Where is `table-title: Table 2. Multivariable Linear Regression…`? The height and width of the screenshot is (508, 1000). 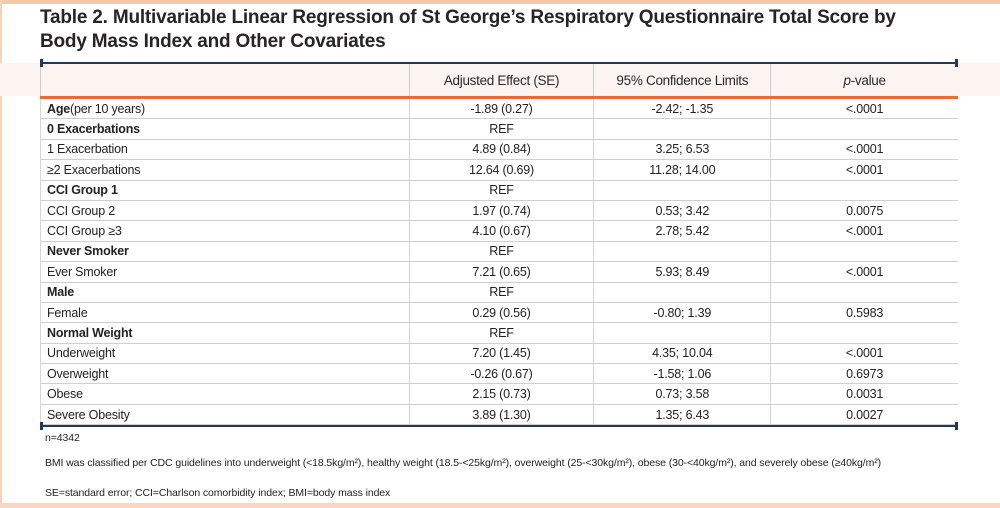
table-title: Table 2. Multivariable Linear Regression… is located at coordinates (507, 29).